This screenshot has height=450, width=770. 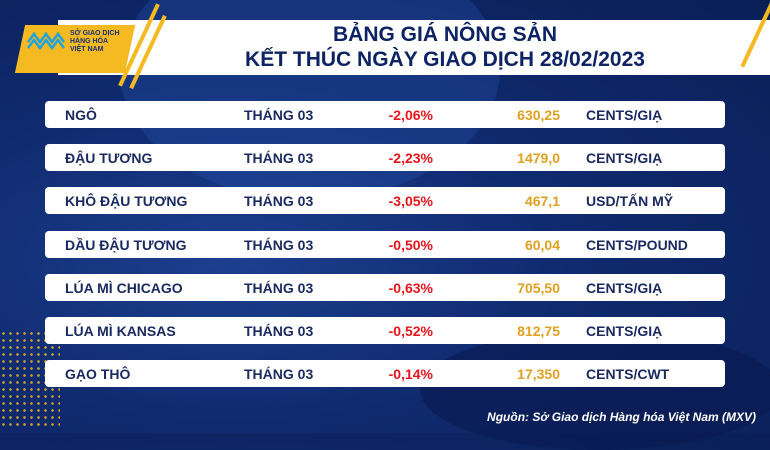 What do you see at coordinates (538, 331) in the screenshot?
I see `price-value: 812,75` at bounding box center [538, 331].